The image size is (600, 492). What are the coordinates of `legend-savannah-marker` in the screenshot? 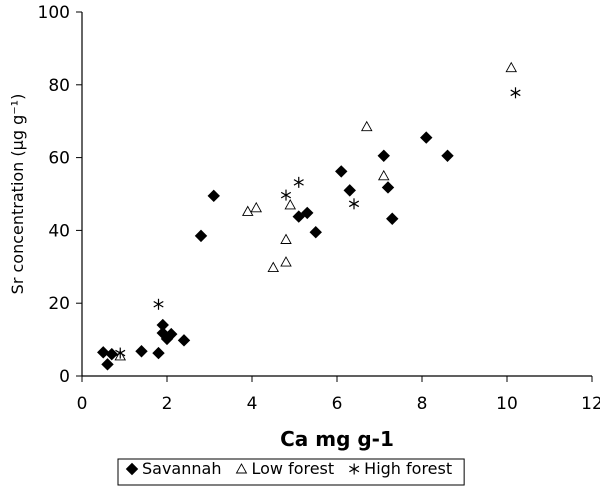 It's located at (132, 469).